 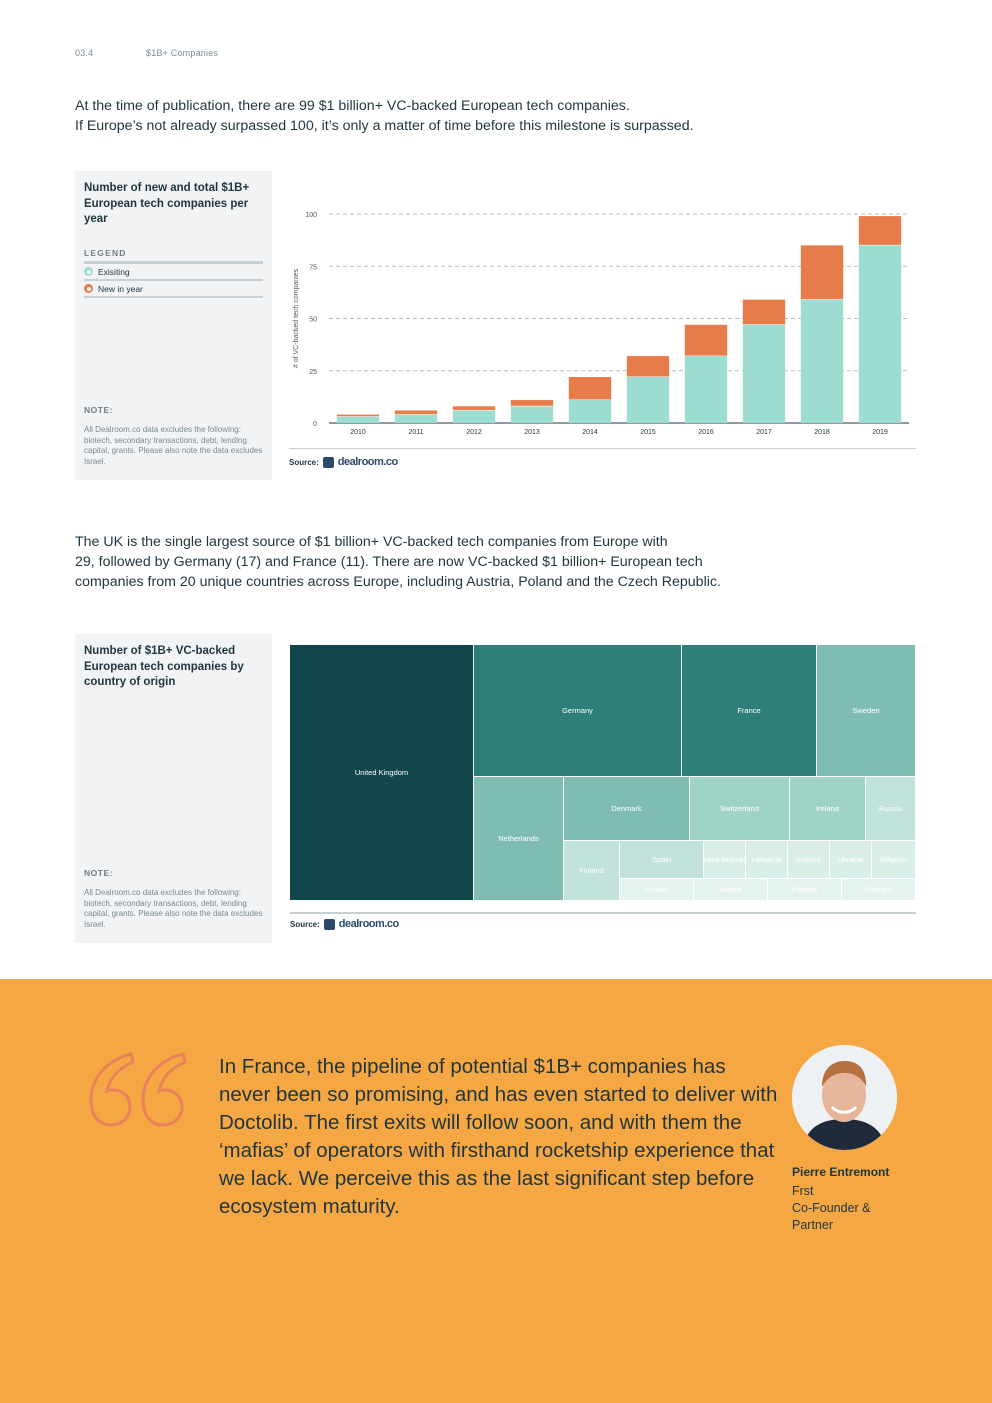 I want to click on treemap-cell-belgium: Belgium, so click(x=894, y=860).